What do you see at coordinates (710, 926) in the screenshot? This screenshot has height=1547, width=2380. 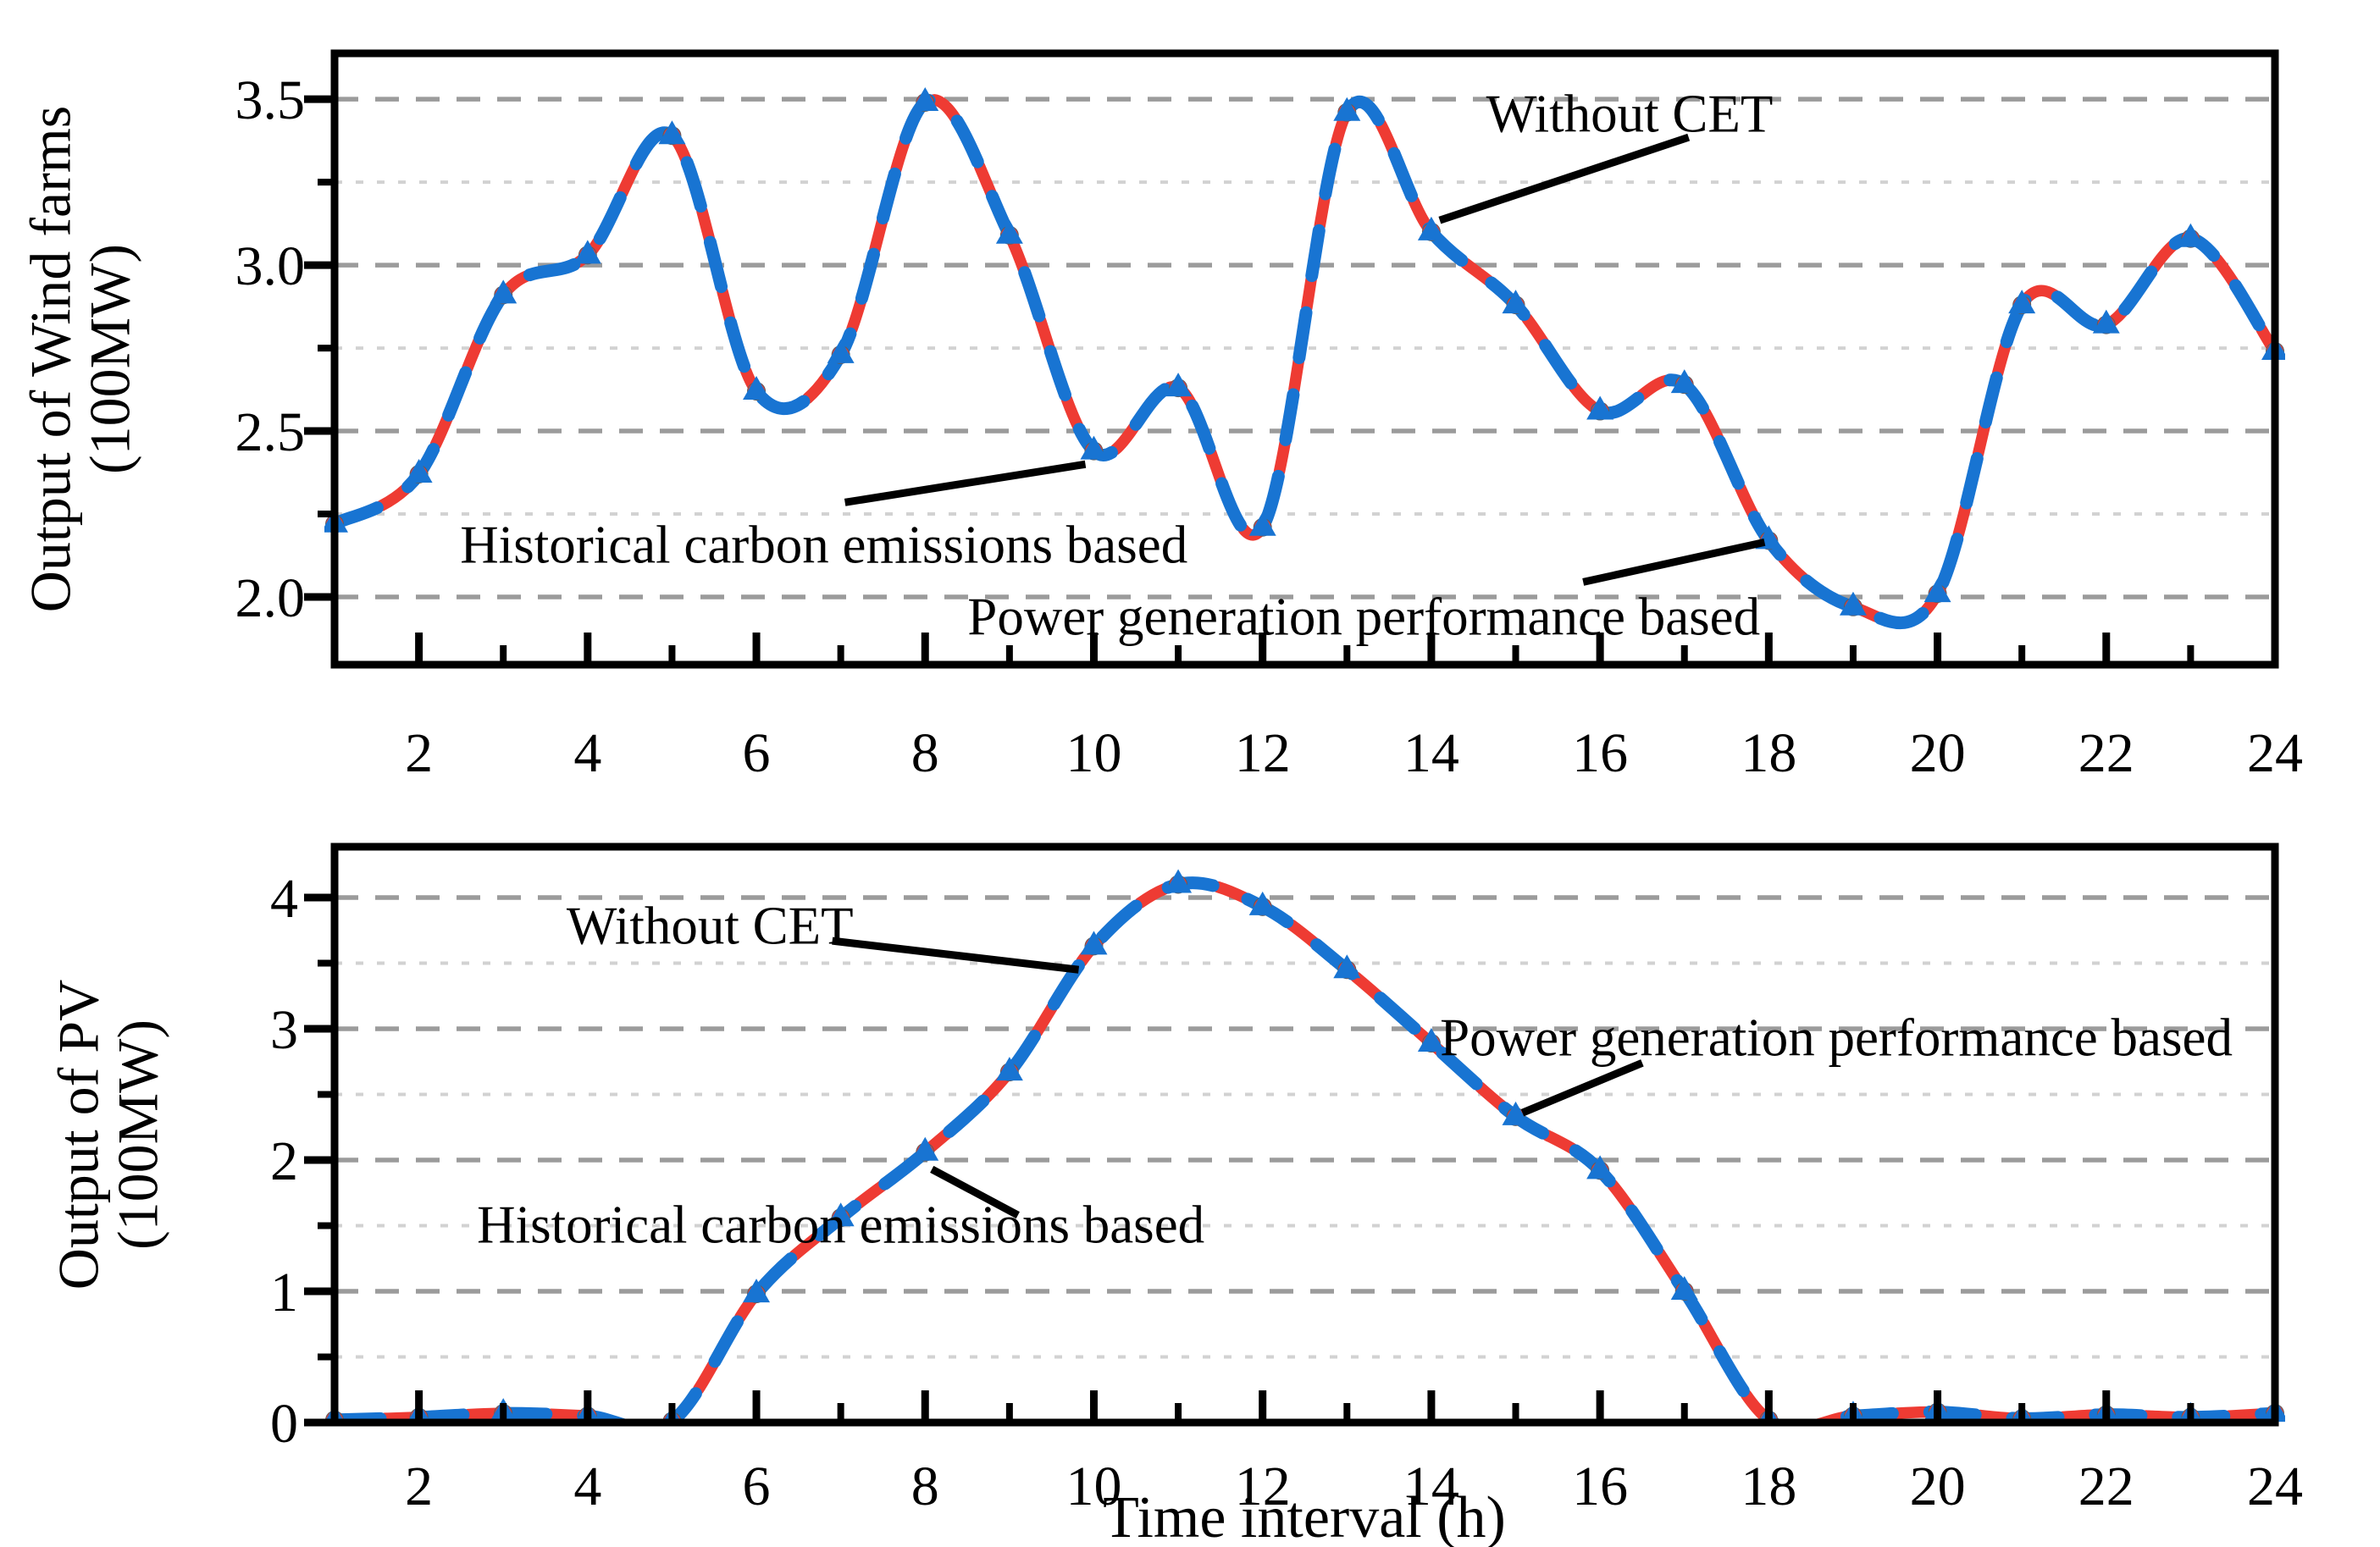 I see `annotation-pv-without-cet: Without CET` at bounding box center [710, 926].